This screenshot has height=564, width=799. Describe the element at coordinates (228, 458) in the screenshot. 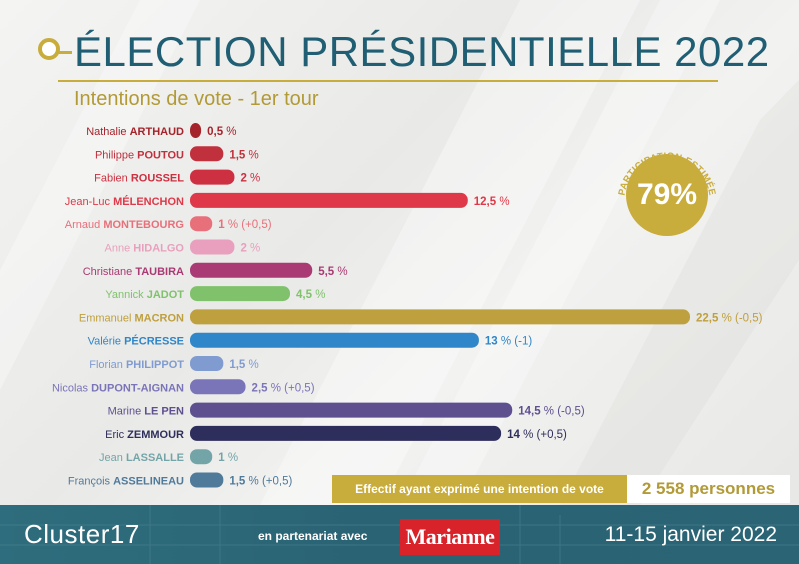

I see `value-label: 1 %` at that location.